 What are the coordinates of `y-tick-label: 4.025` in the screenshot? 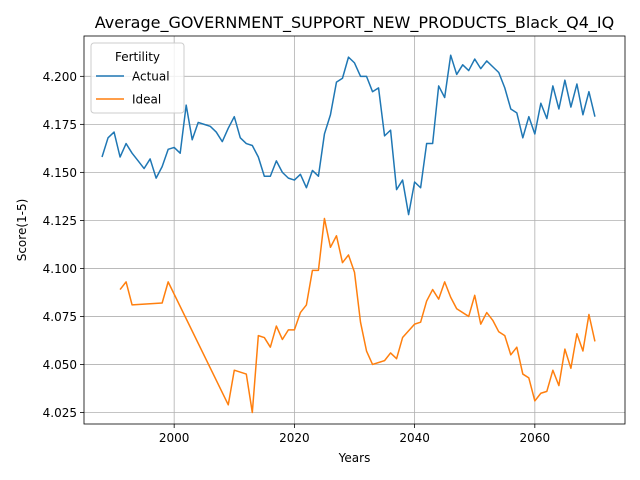 It's located at (60, 413).